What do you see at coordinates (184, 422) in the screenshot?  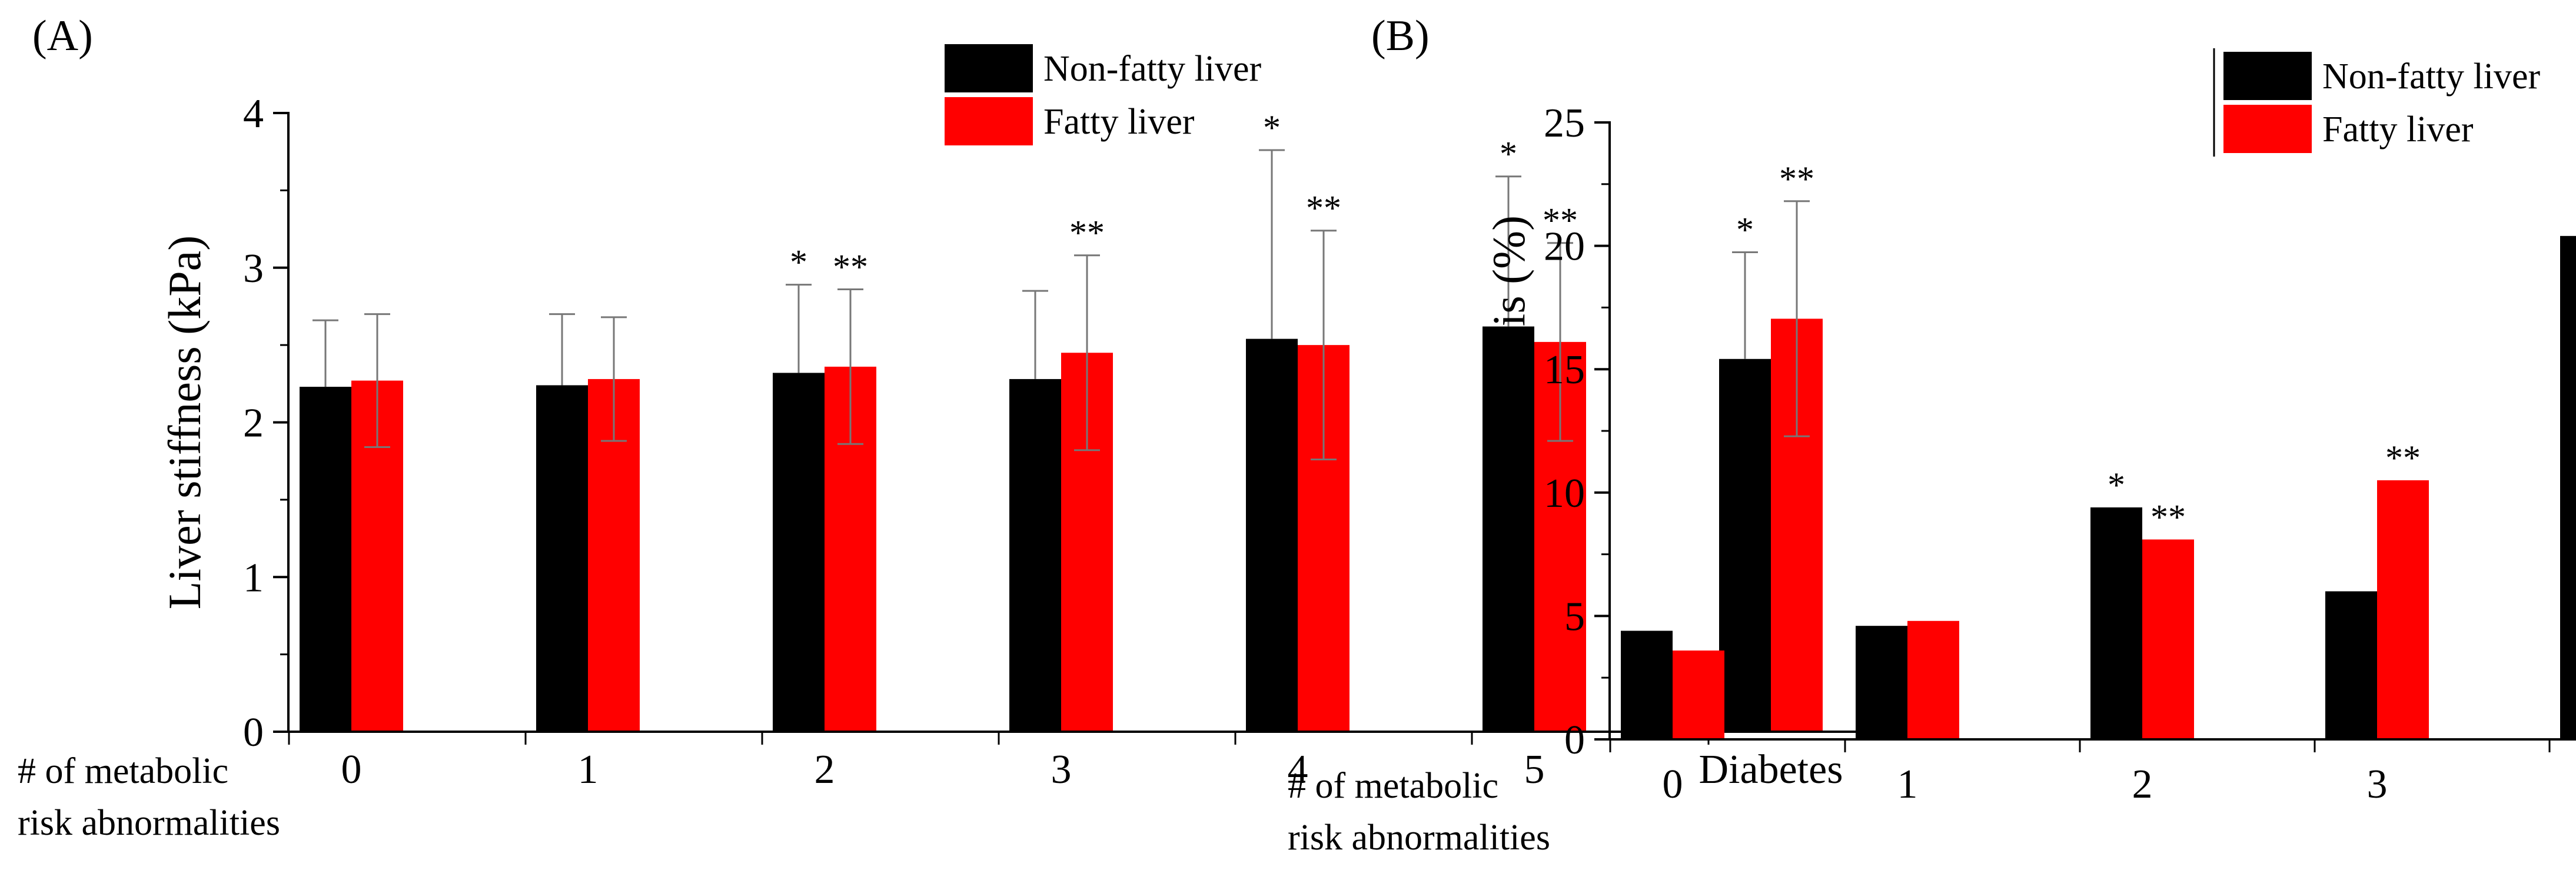 I see `y-axis-title: Liver stiffness (kPa)` at bounding box center [184, 422].